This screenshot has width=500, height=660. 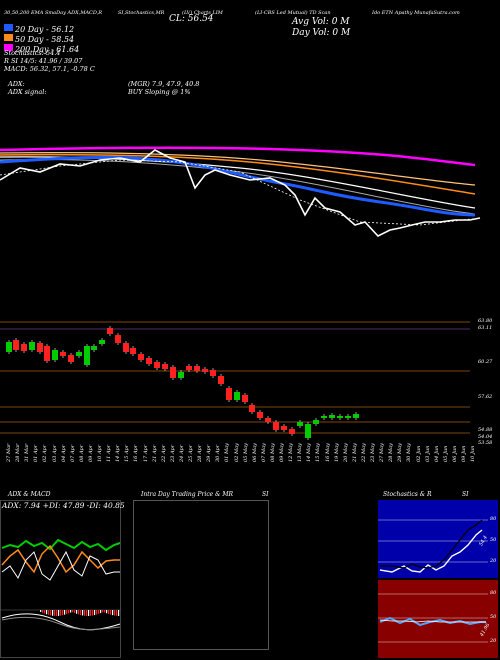 What do you see at coordinates (493, 540) in the screenshot?
I see `stoch-tick-50: 50` at bounding box center [493, 540].